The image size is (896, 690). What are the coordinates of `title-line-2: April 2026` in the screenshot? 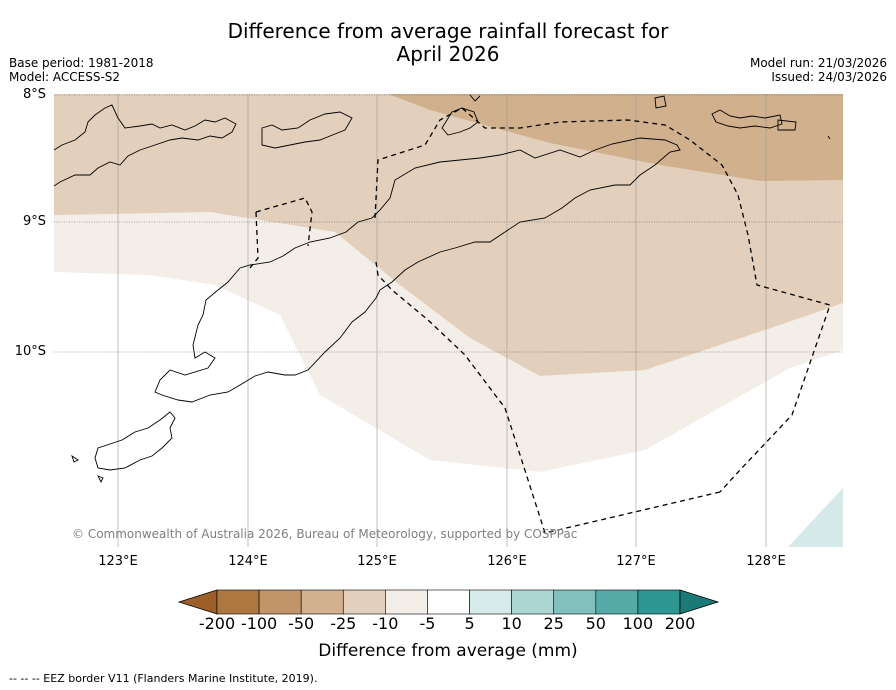 It's located at (448, 54).